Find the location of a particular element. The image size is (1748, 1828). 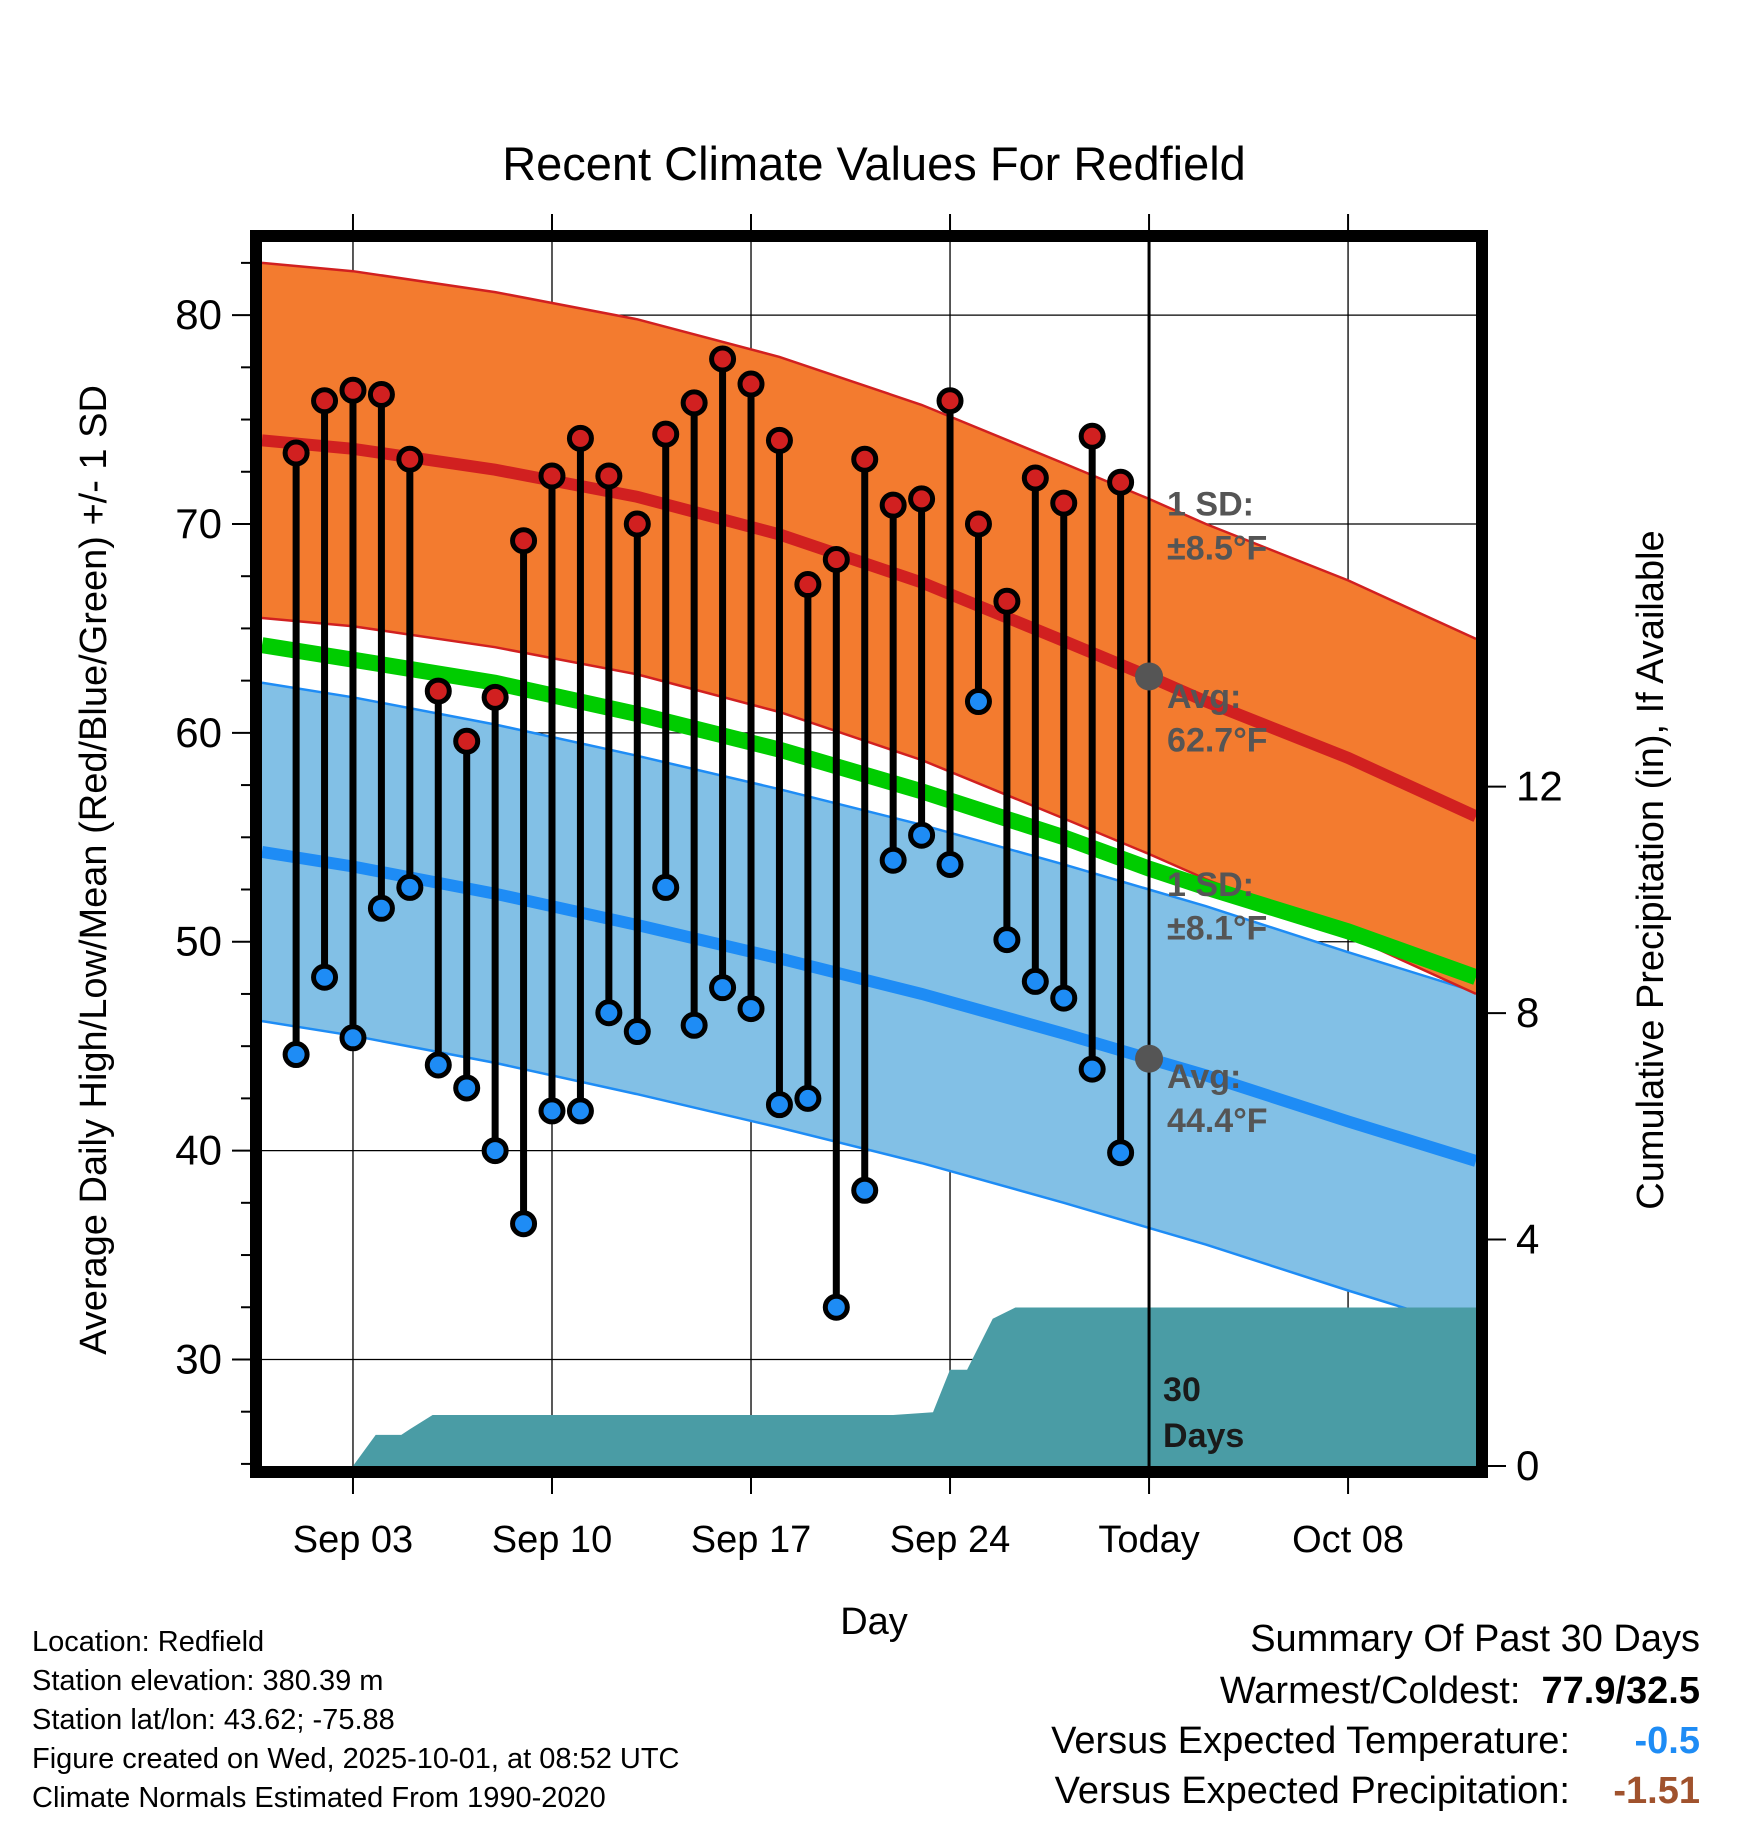

info-location: Location: Redfield is located at coordinates (148, 1642).